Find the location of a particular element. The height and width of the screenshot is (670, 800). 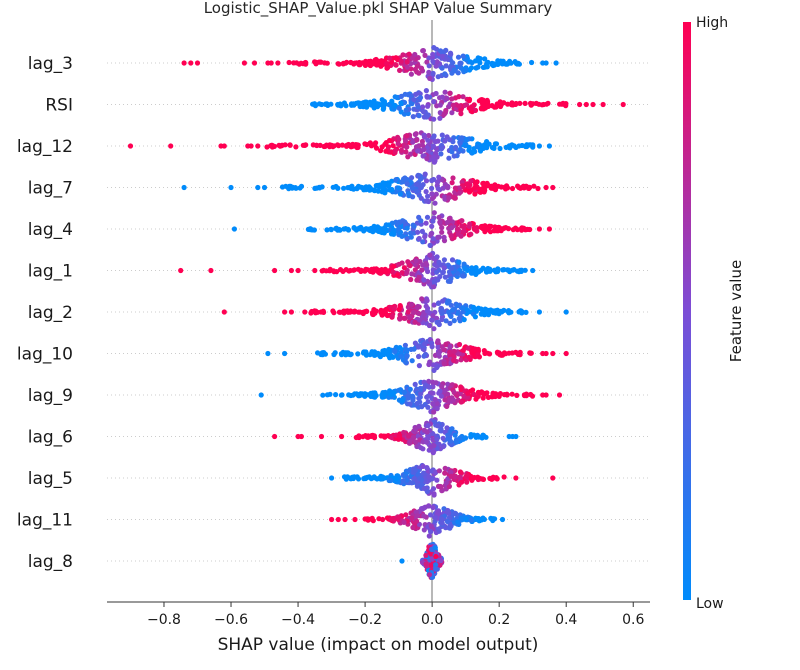

x-tick-label: −0.8 is located at coordinates (164, 620).